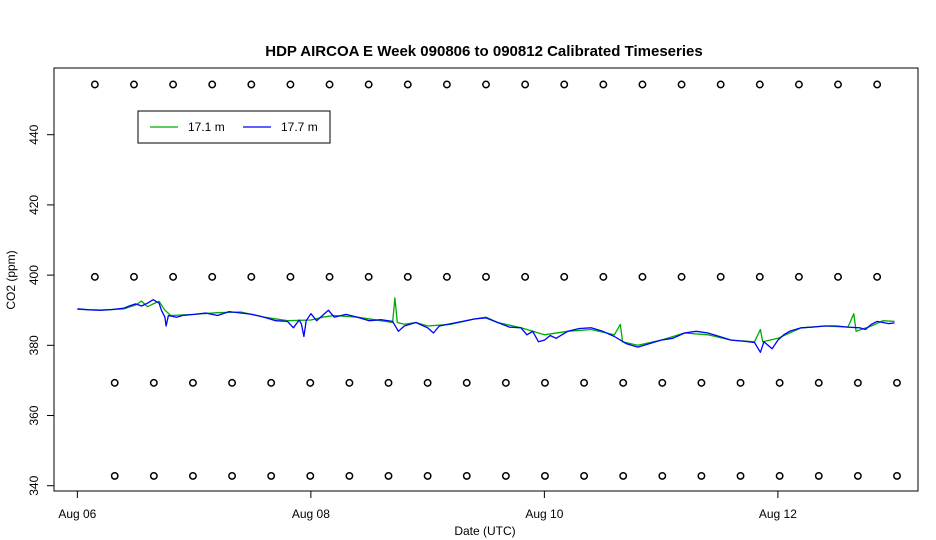  I want to click on x-tick-label: Aug 08, so click(311, 514).